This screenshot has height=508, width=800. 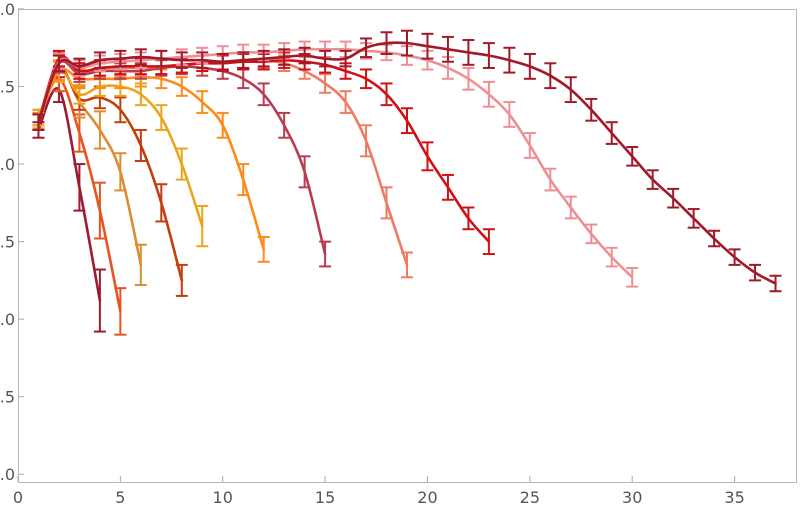 What do you see at coordinates (325, 497) in the screenshot?
I see `x-tick-label: 15` at bounding box center [325, 497].